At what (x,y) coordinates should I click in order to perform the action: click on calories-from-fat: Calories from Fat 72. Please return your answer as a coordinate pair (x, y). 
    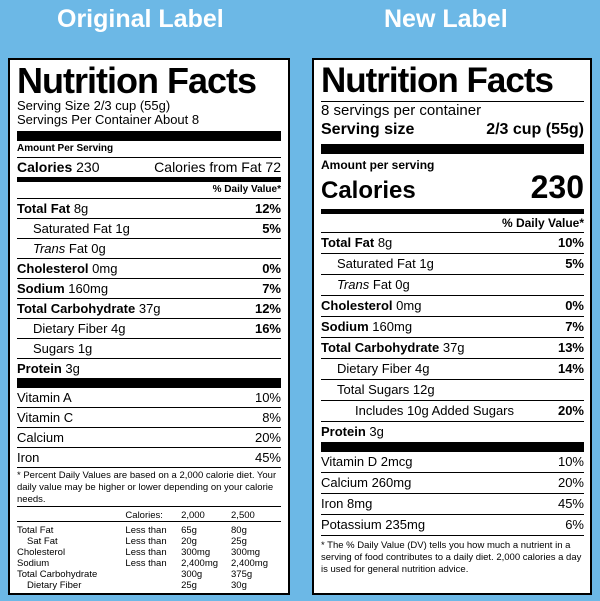
    Looking at the image, I should click on (217, 167).